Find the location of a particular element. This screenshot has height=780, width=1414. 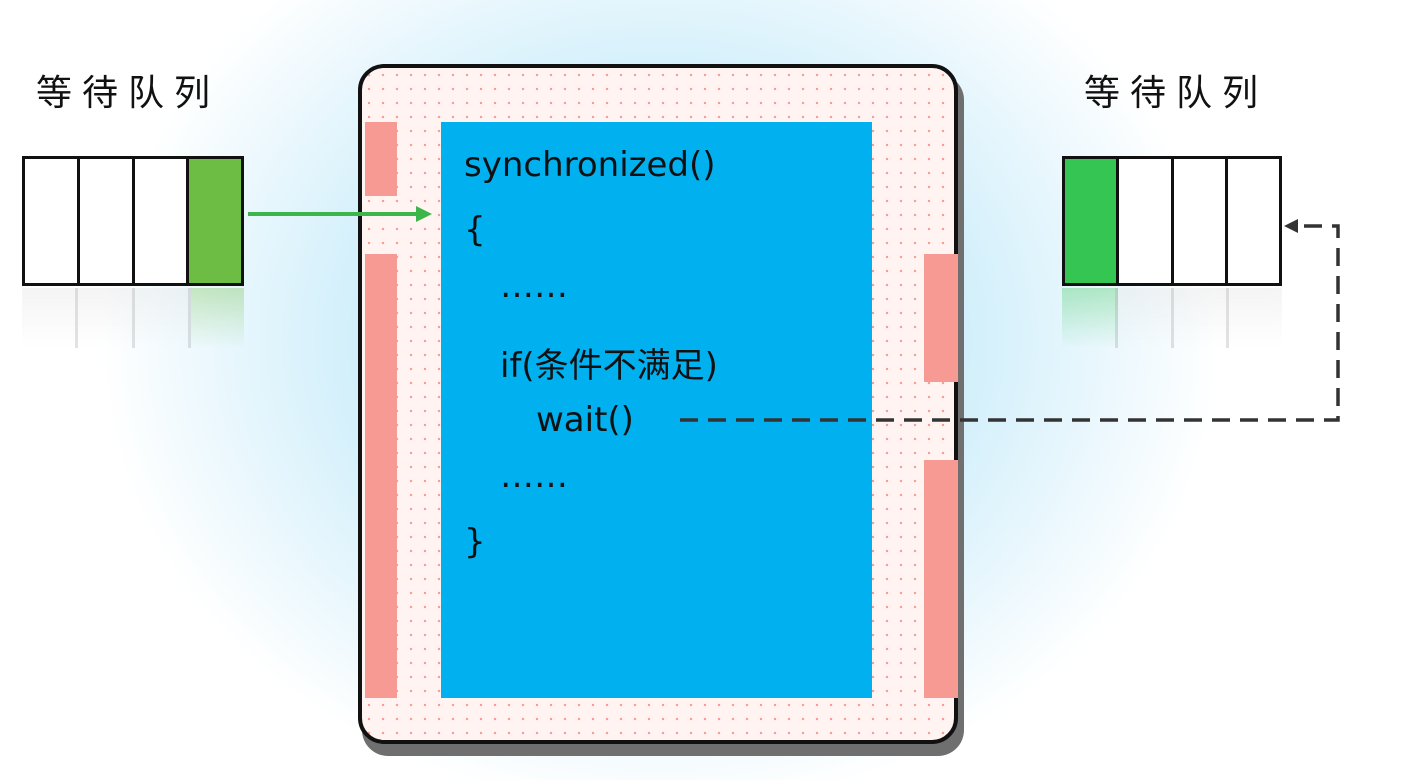

right-queue-title: 等待队列 is located at coordinates (1176, 93).